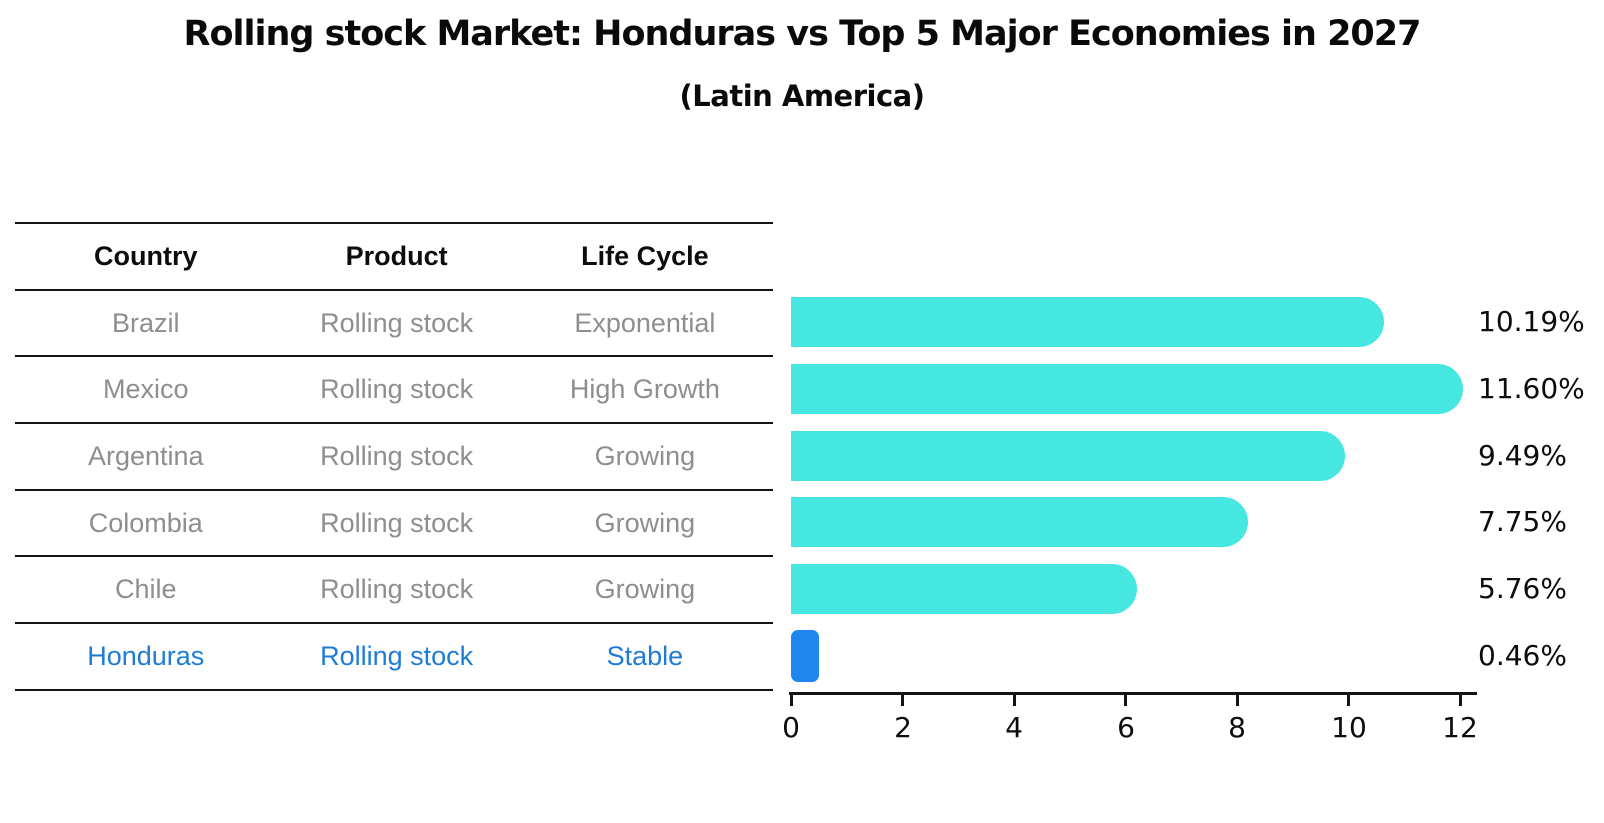 This screenshot has height=823, width=1604. Describe the element at coordinates (1522, 521) in the screenshot. I see `bar-value-label: 7.75%` at that location.